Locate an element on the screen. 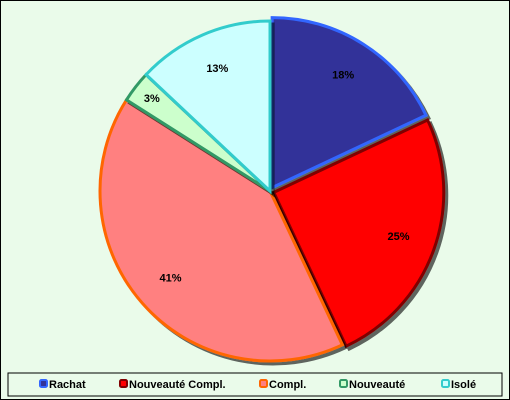 This screenshot has height=400, width=510. data-label: 25% is located at coordinates (399, 237).